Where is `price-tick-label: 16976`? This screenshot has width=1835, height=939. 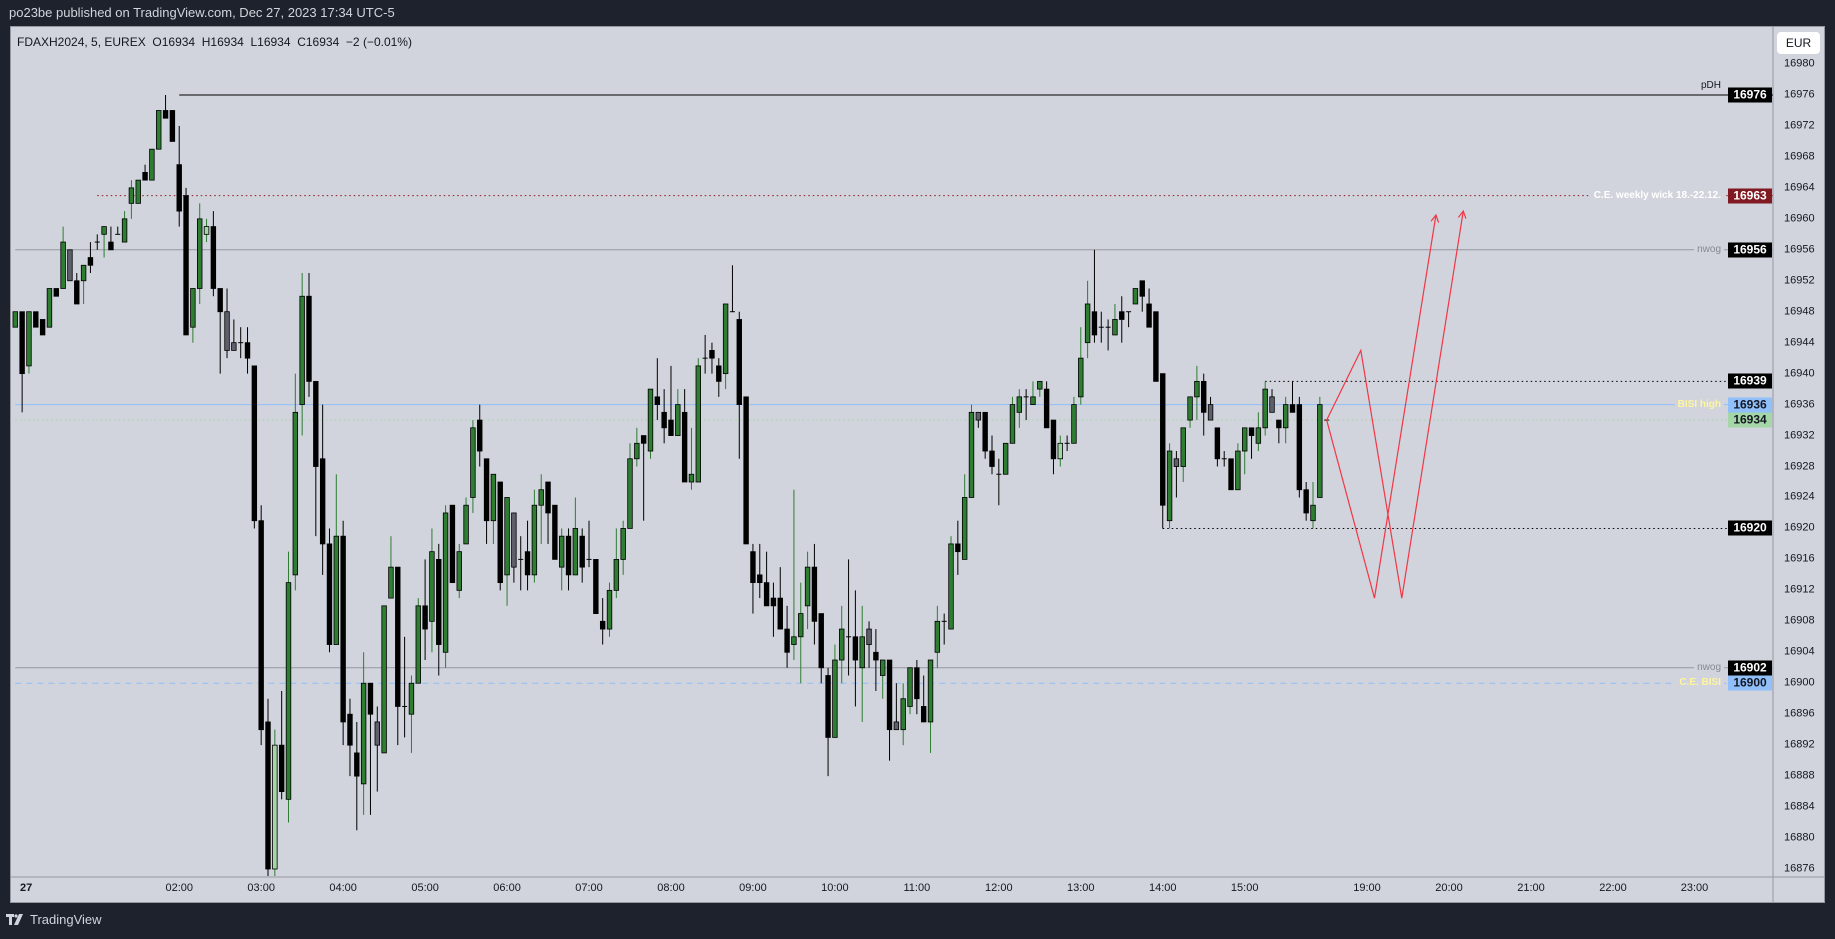
price-tick-label: 16976 is located at coordinates (1799, 94).